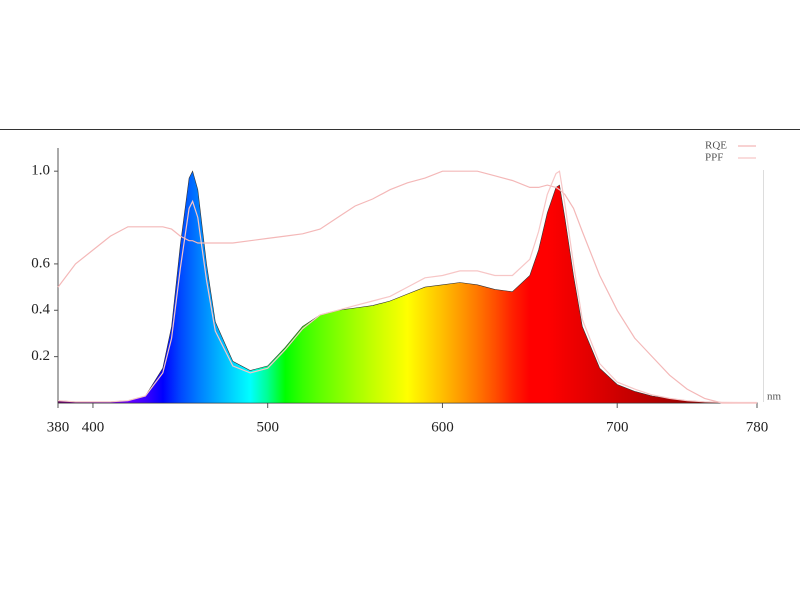  I want to click on y-tick-label: 0.6, so click(40, 263).